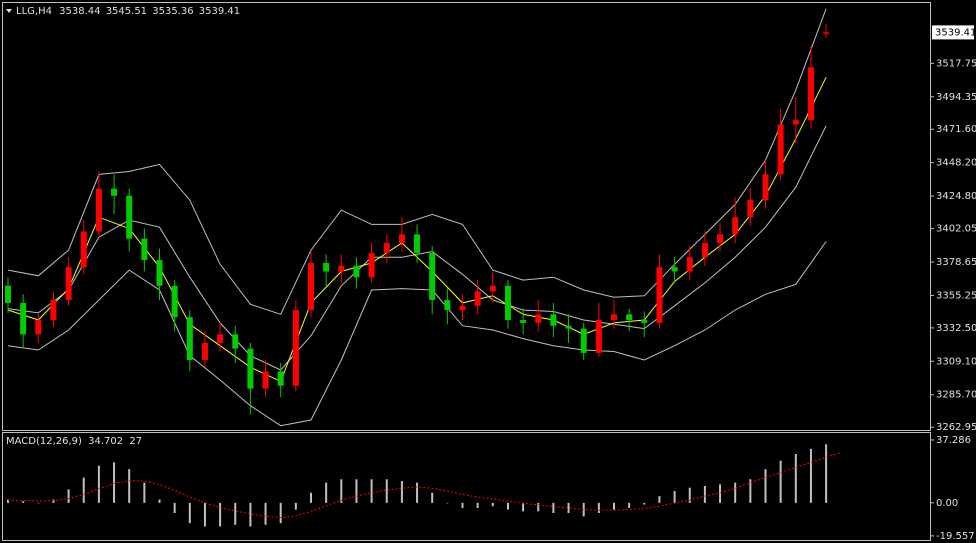 The width and height of the screenshot is (976, 543). What do you see at coordinates (105, 441) in the screenshot?
I see `macd-value: 34.702` at bounding box center [105, 441].